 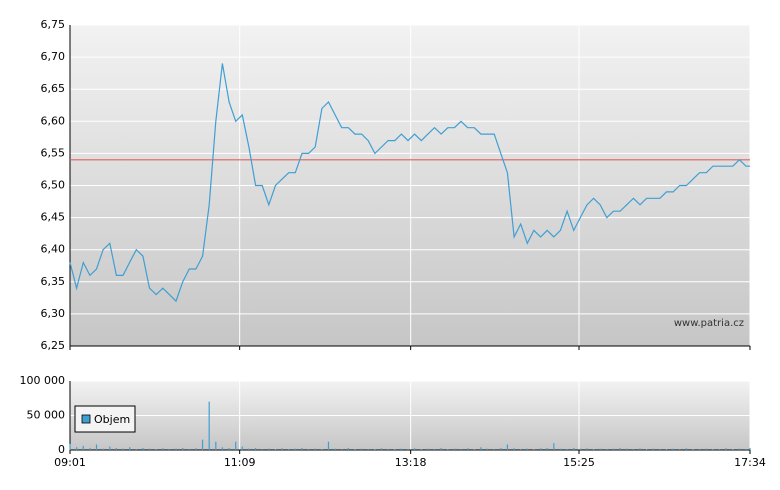 I want to click on x-tick-label: 13:18, so click(x=411, y=462).